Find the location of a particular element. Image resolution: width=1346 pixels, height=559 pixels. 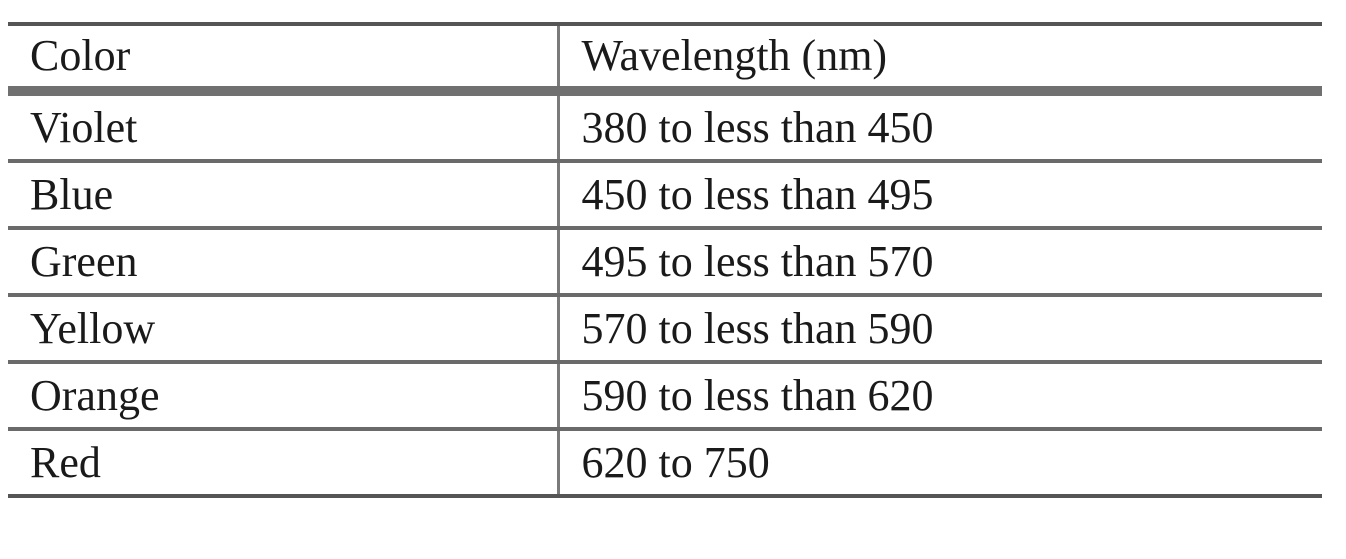

cell-color: Blue is located at coordinates (284, 194).